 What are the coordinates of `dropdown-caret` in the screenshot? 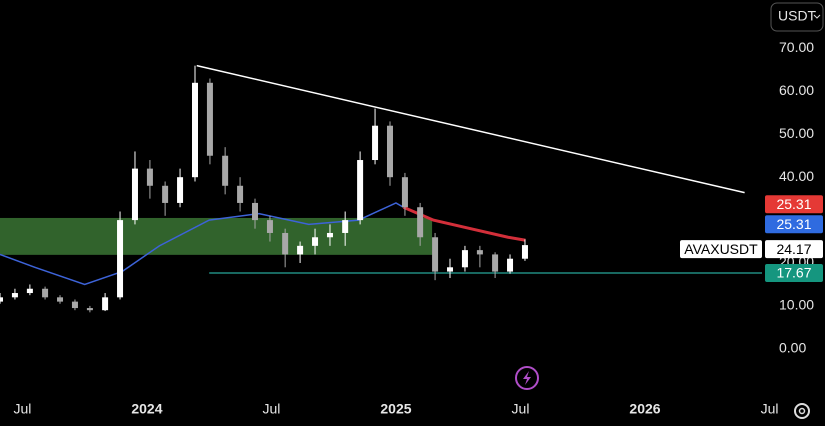 It's located at (817, 16).